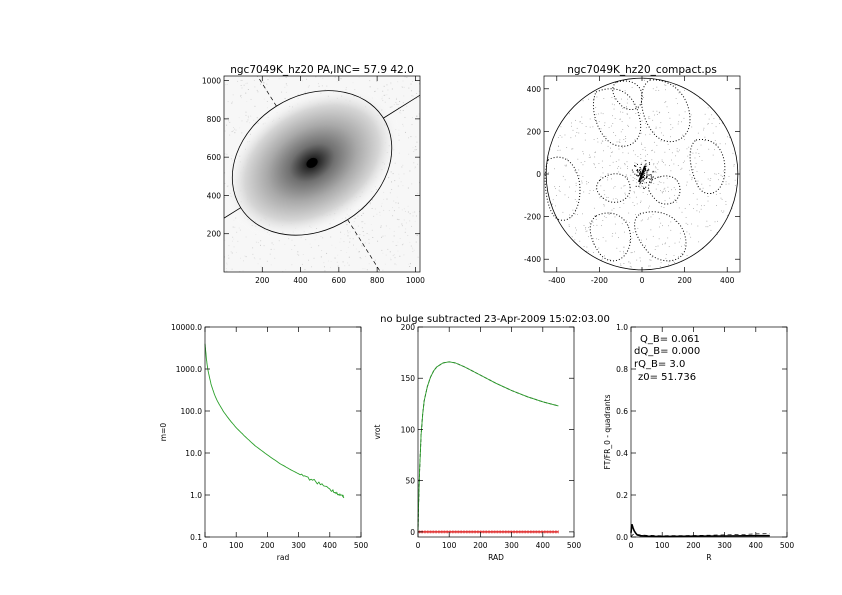 The height and width of the screenshot is (595, 842). I want to click on dqb-annotation: dQ_B= 0.000, so click(667, 351).